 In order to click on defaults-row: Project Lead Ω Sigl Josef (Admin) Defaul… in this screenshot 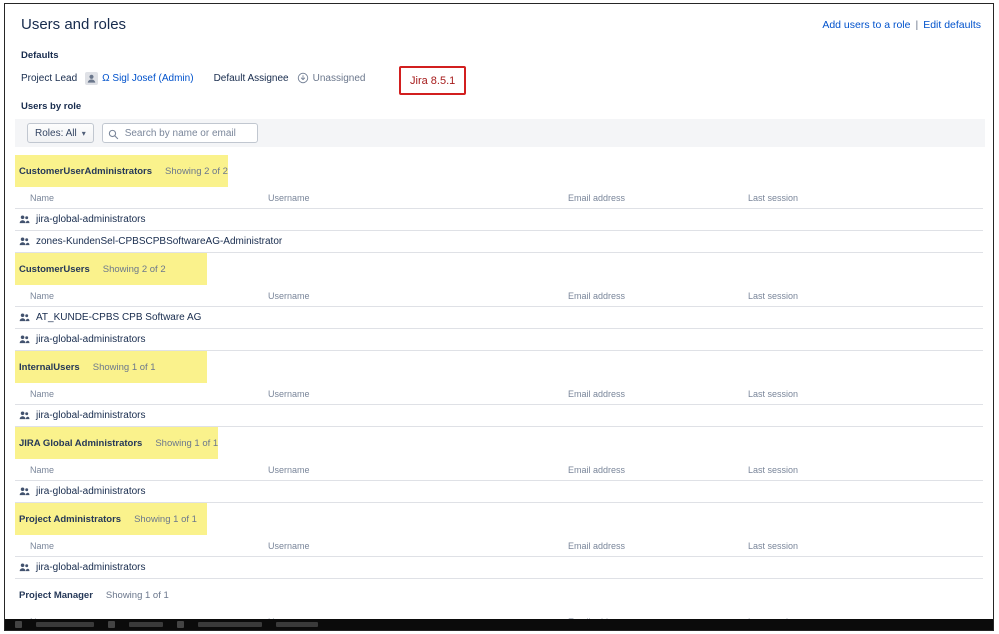, I will do `click(500, 78)`.